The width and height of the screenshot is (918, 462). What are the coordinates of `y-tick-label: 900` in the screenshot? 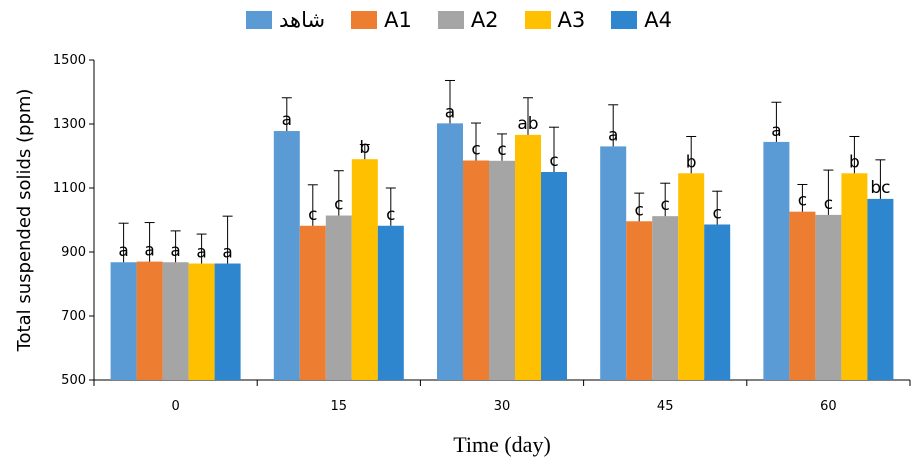 It's located at (73, 252).